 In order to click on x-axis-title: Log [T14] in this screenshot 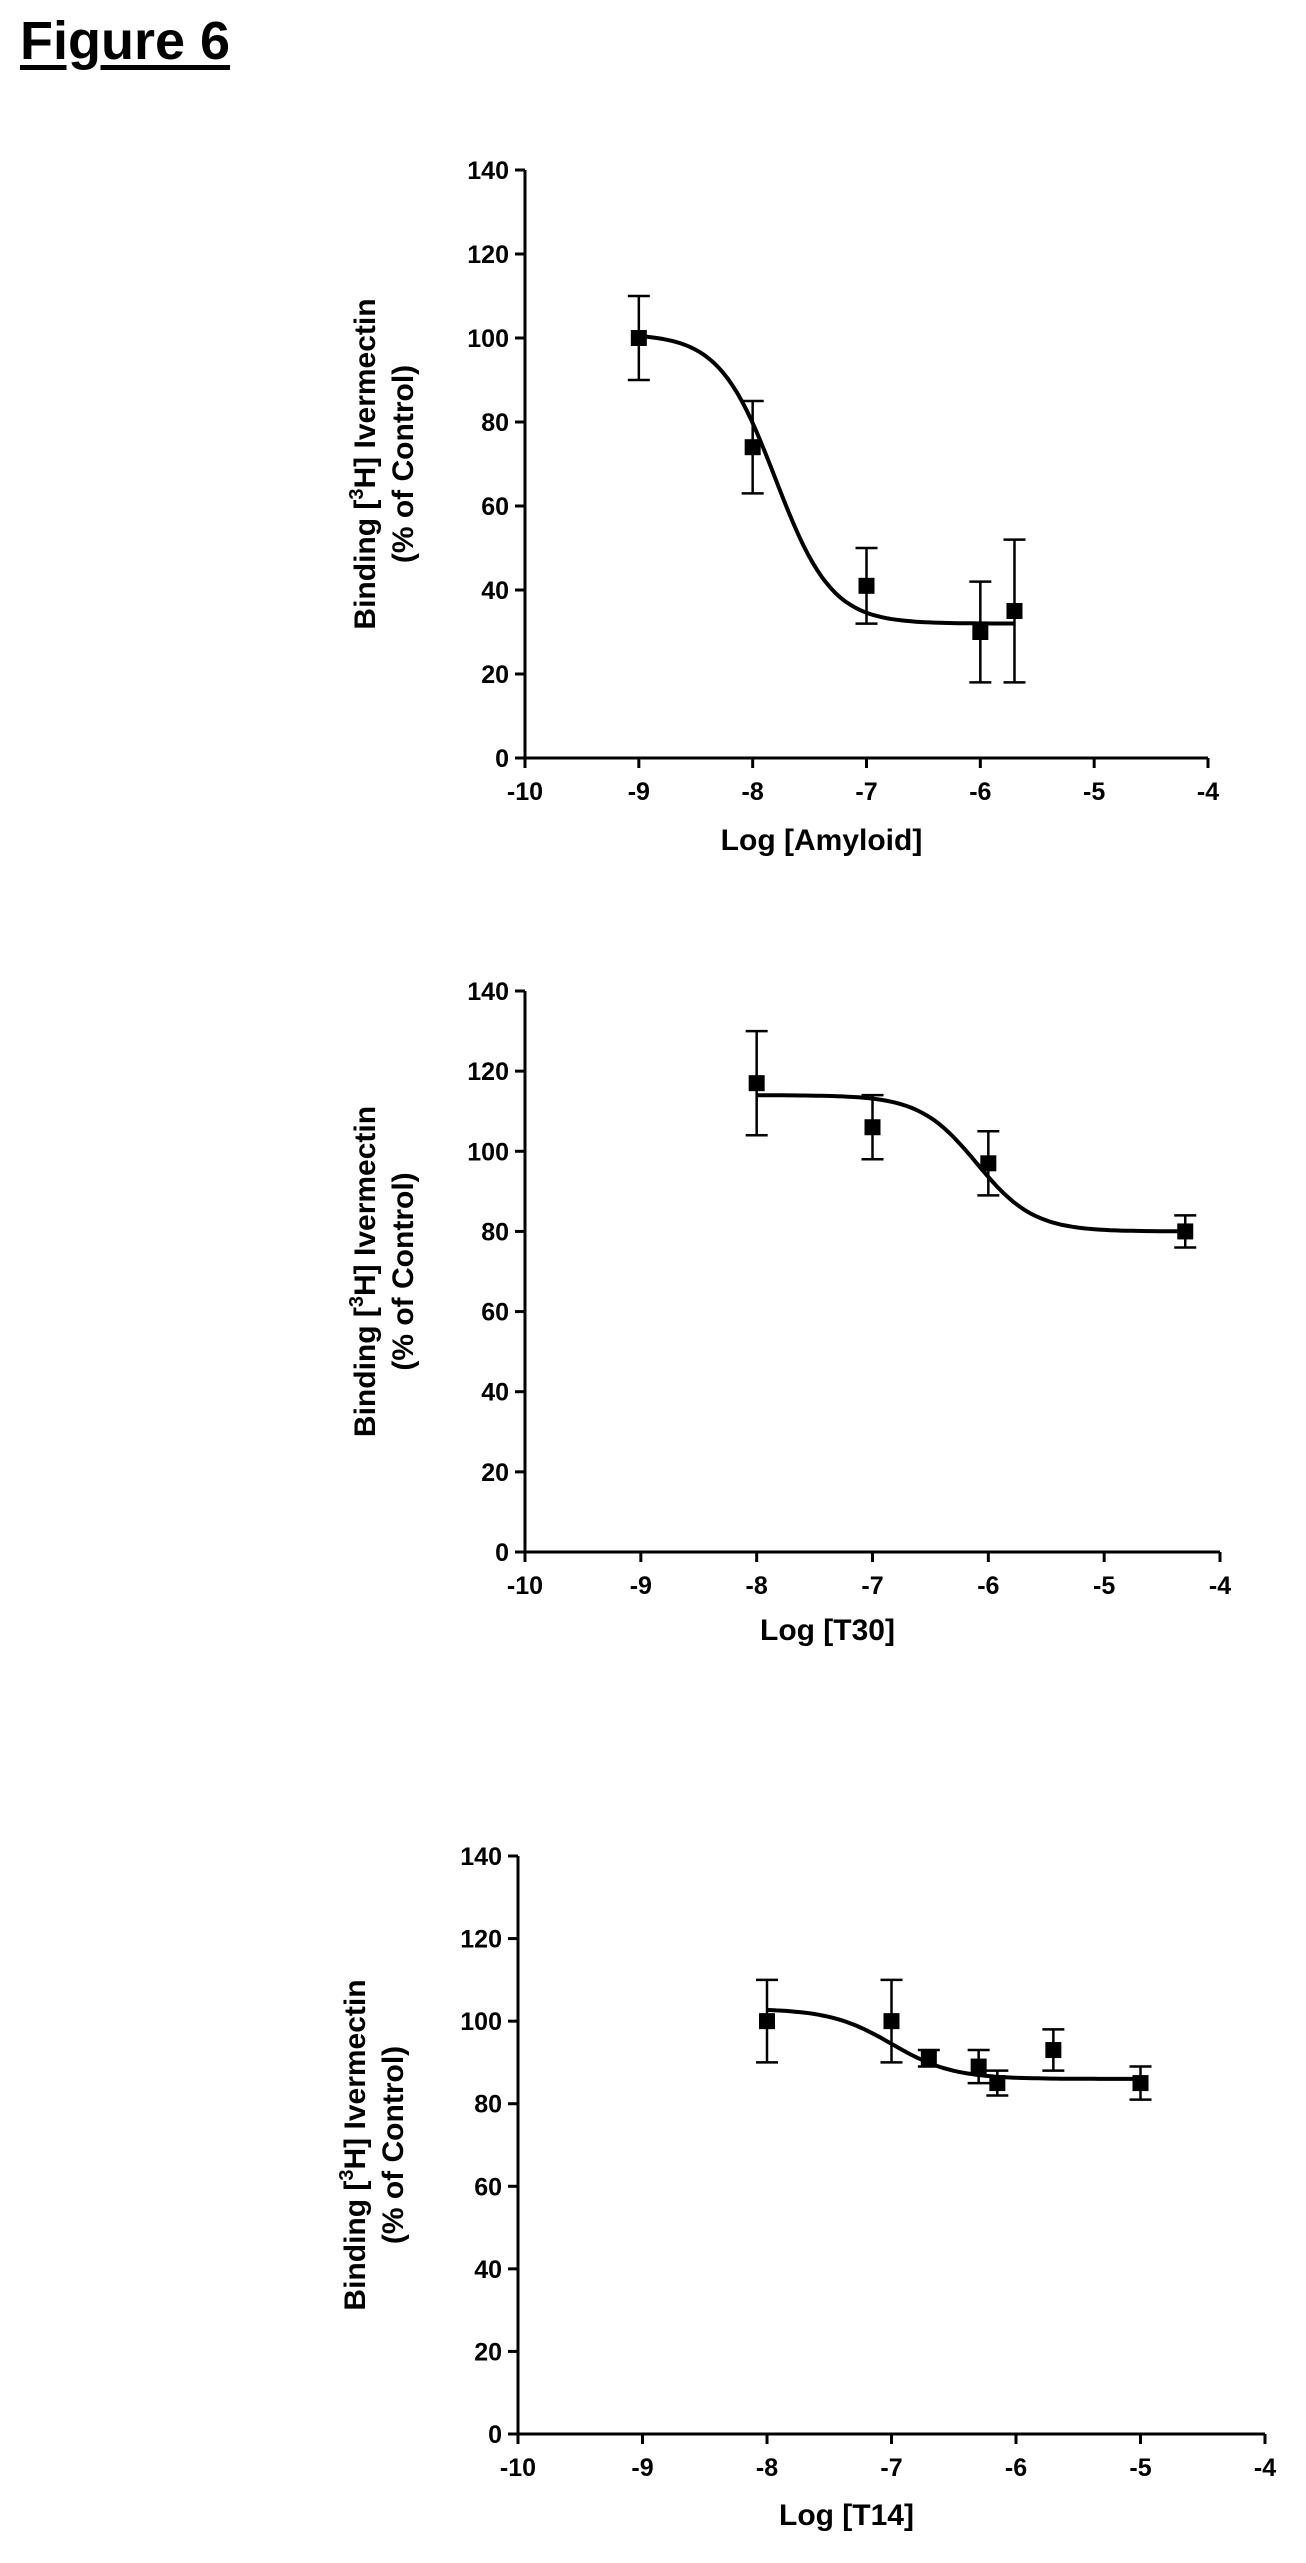, I will do `click(846, 2515)`.